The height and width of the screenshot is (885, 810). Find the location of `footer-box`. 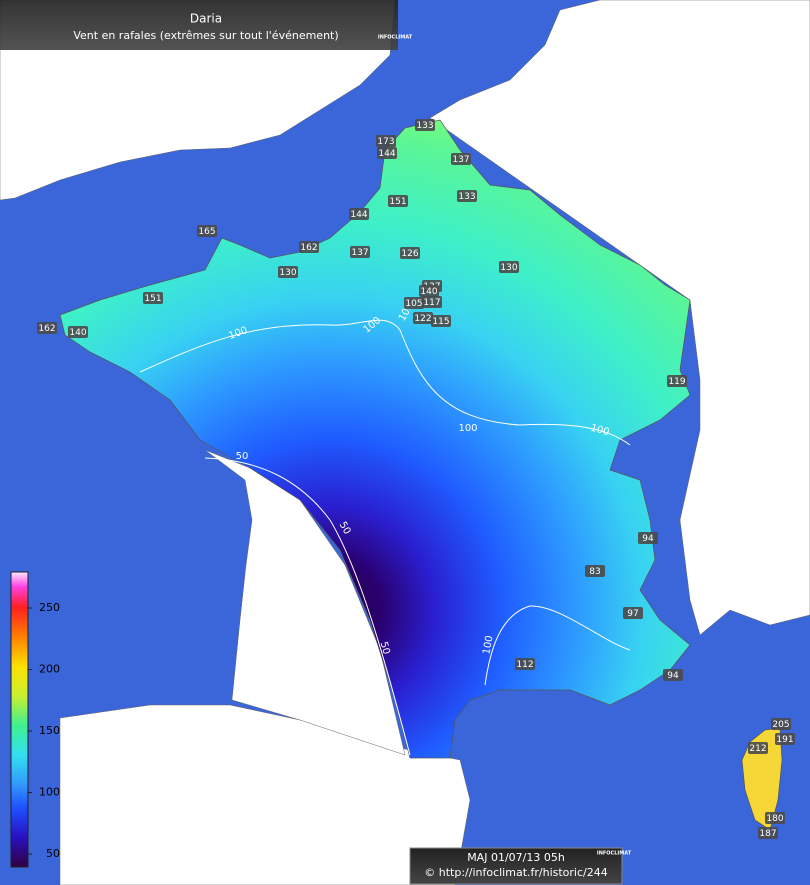

footer-box is located at coordinates (516, 866).